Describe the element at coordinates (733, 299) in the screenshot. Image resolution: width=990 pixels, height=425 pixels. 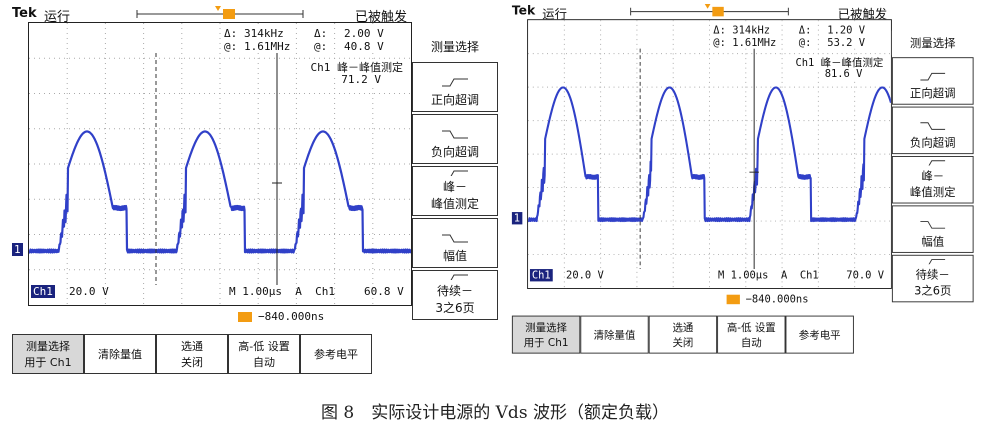
I see `offset-icon` at that location.